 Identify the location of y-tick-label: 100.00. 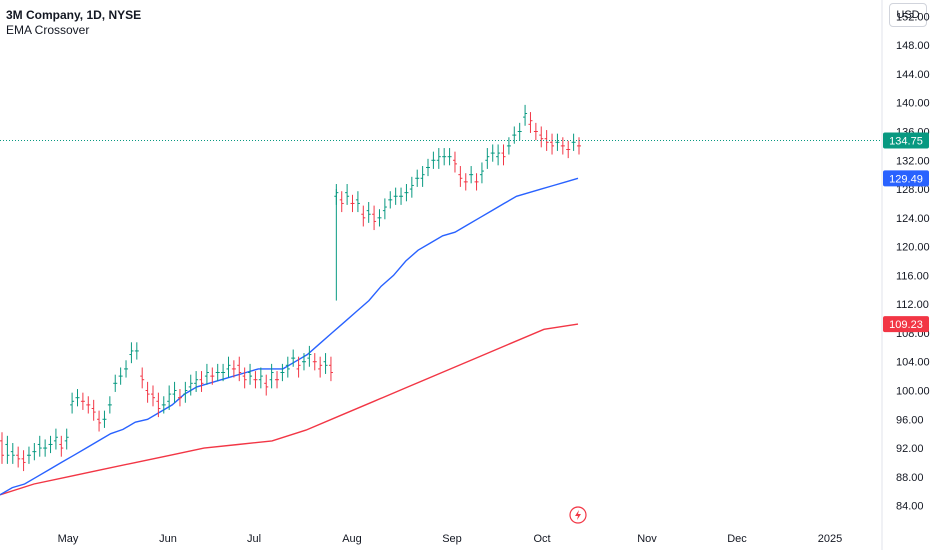
(913, 392).